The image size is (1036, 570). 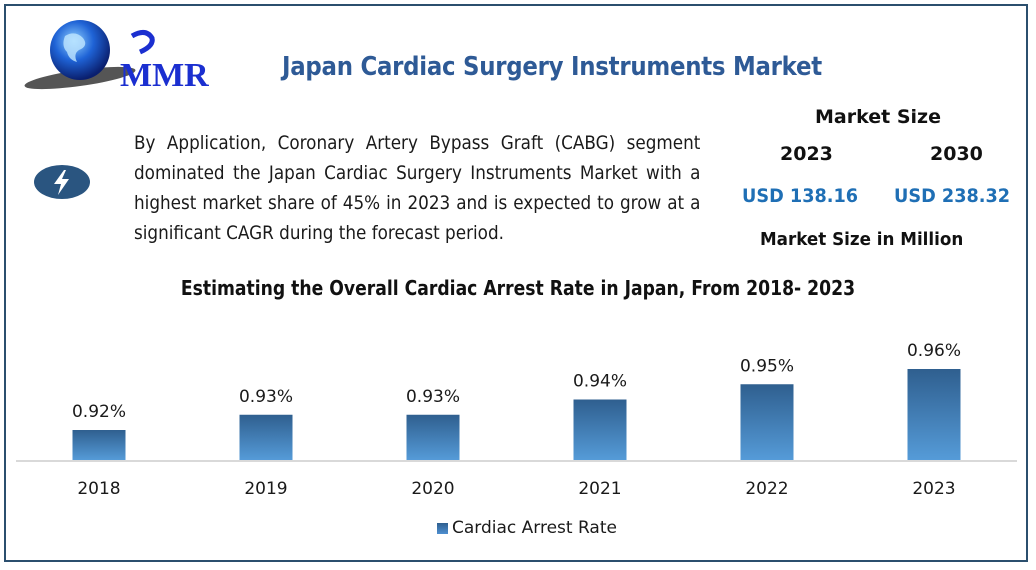 I want to click on x-tick-label-2019: 2019, so click(x=265, y=489).